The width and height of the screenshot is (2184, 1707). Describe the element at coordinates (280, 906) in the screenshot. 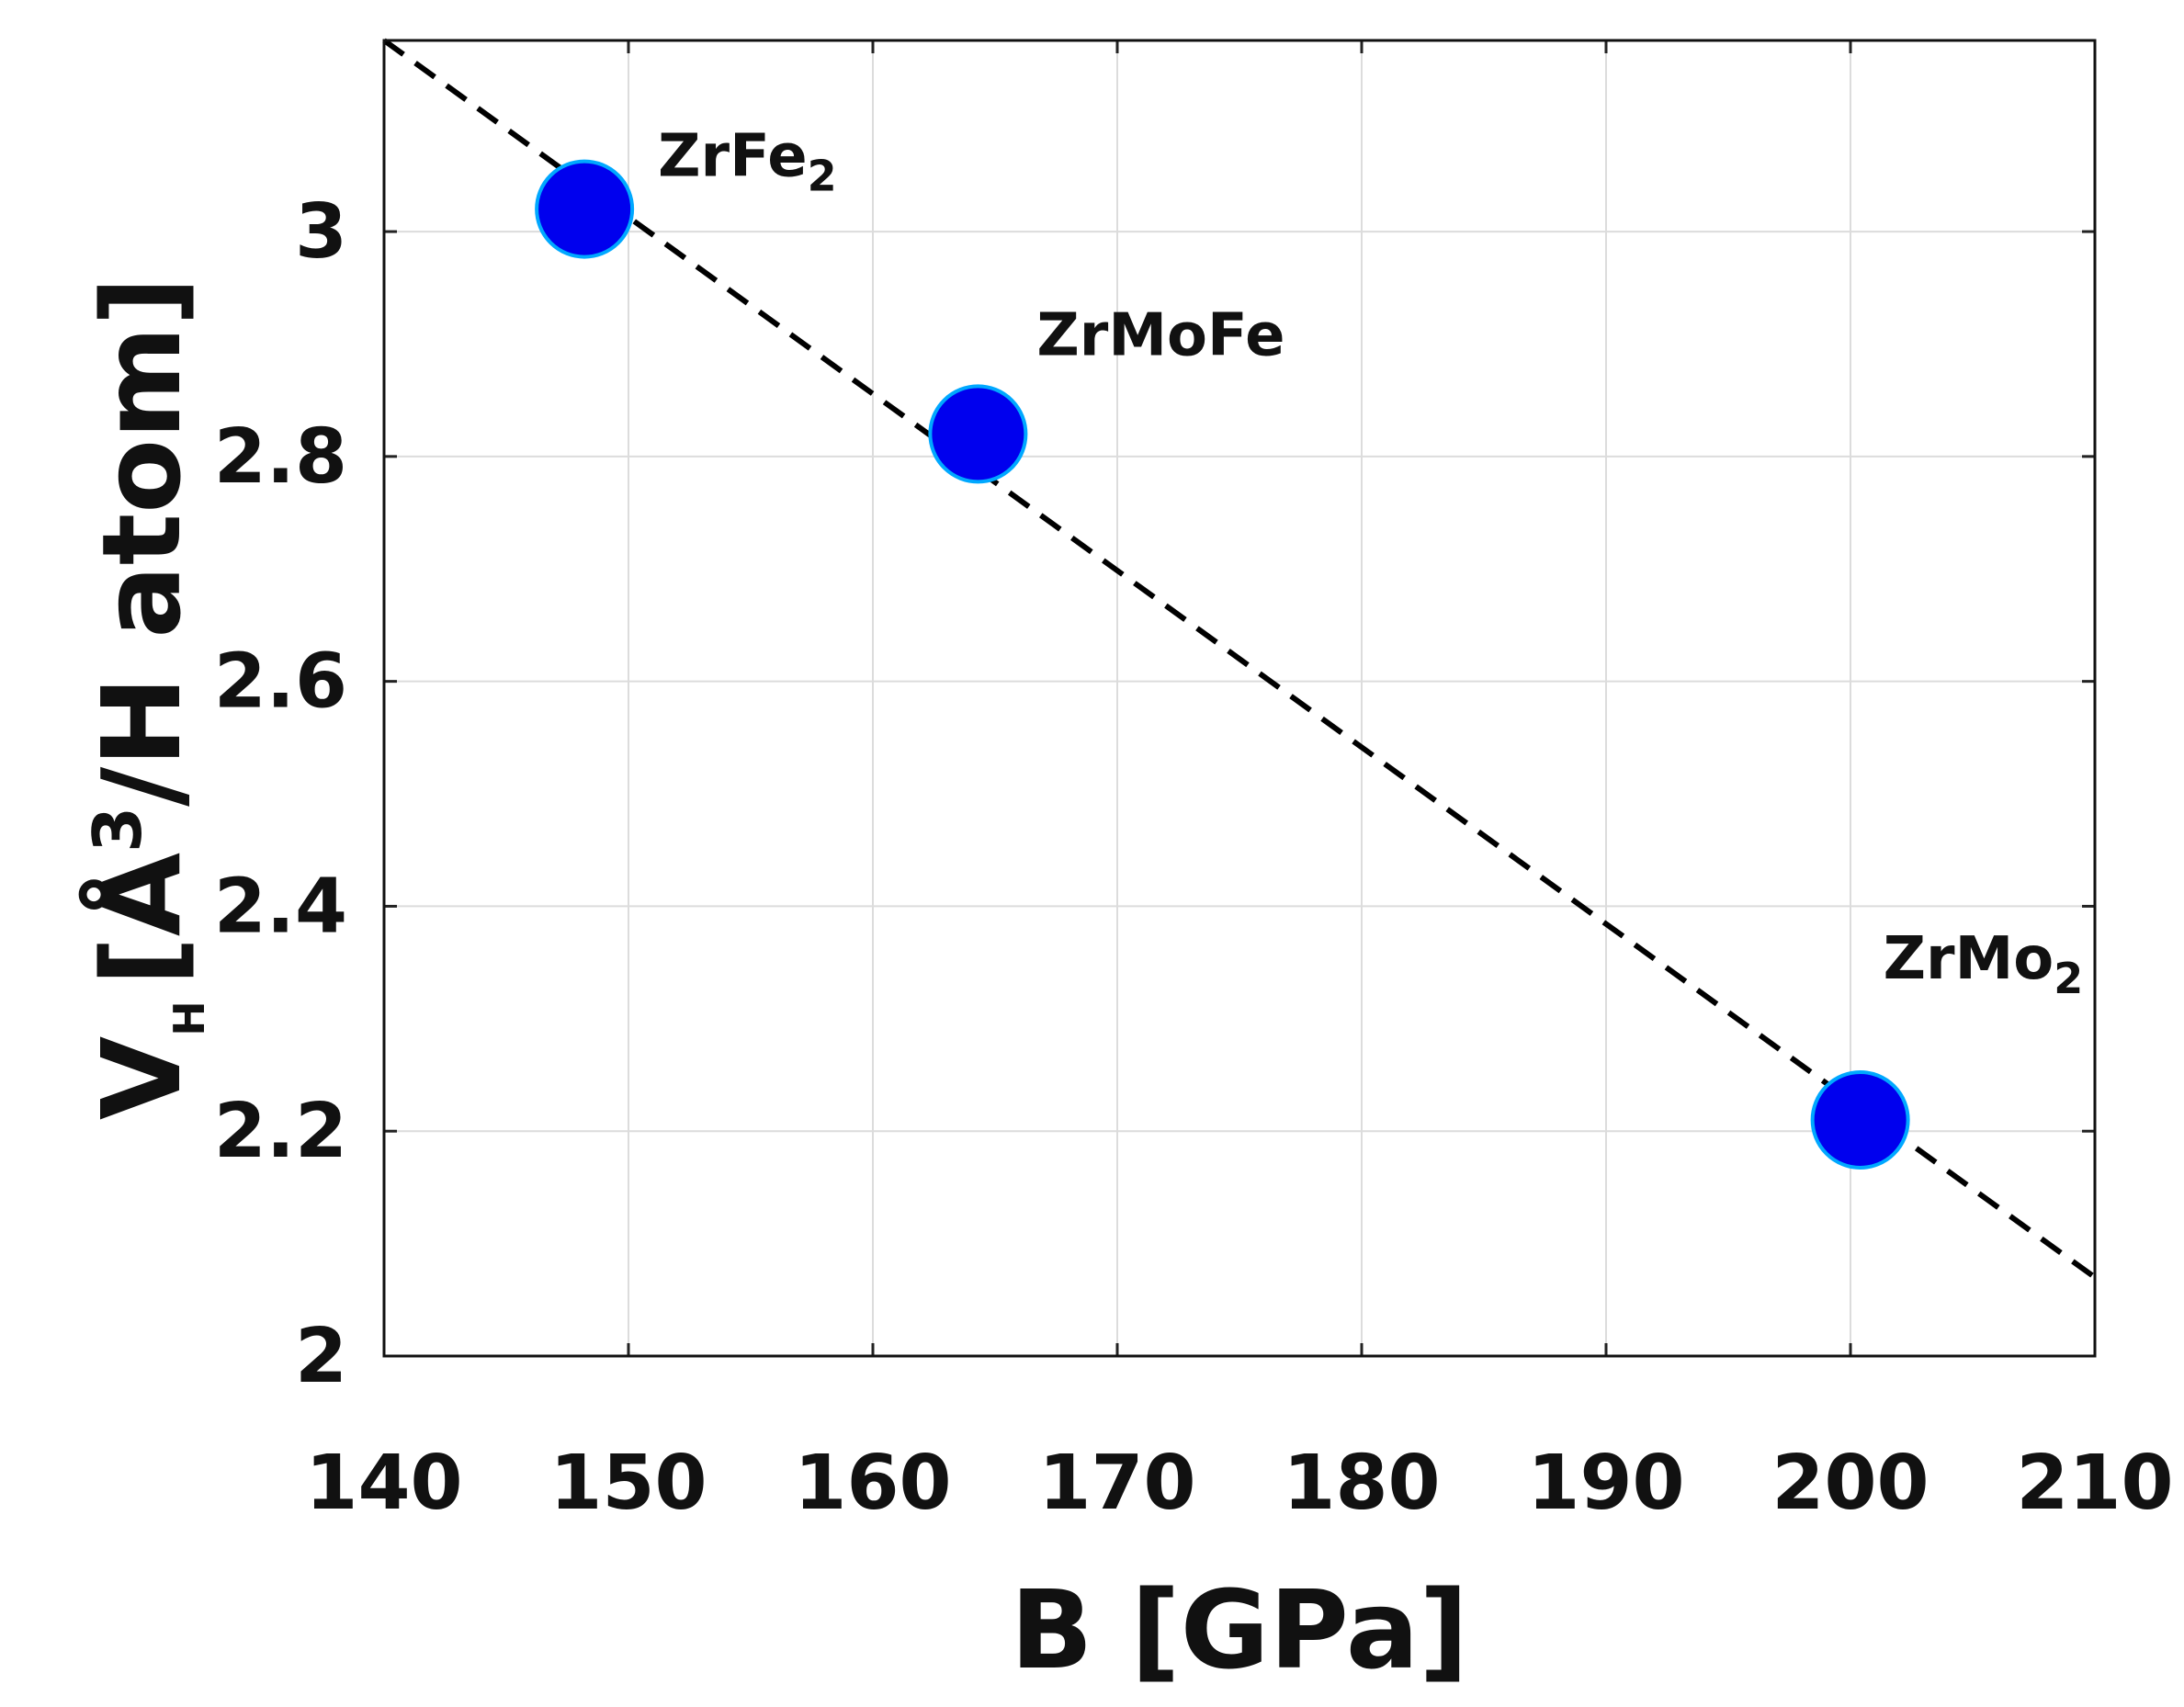

I see `y-tick-label: 2.4` at that location.